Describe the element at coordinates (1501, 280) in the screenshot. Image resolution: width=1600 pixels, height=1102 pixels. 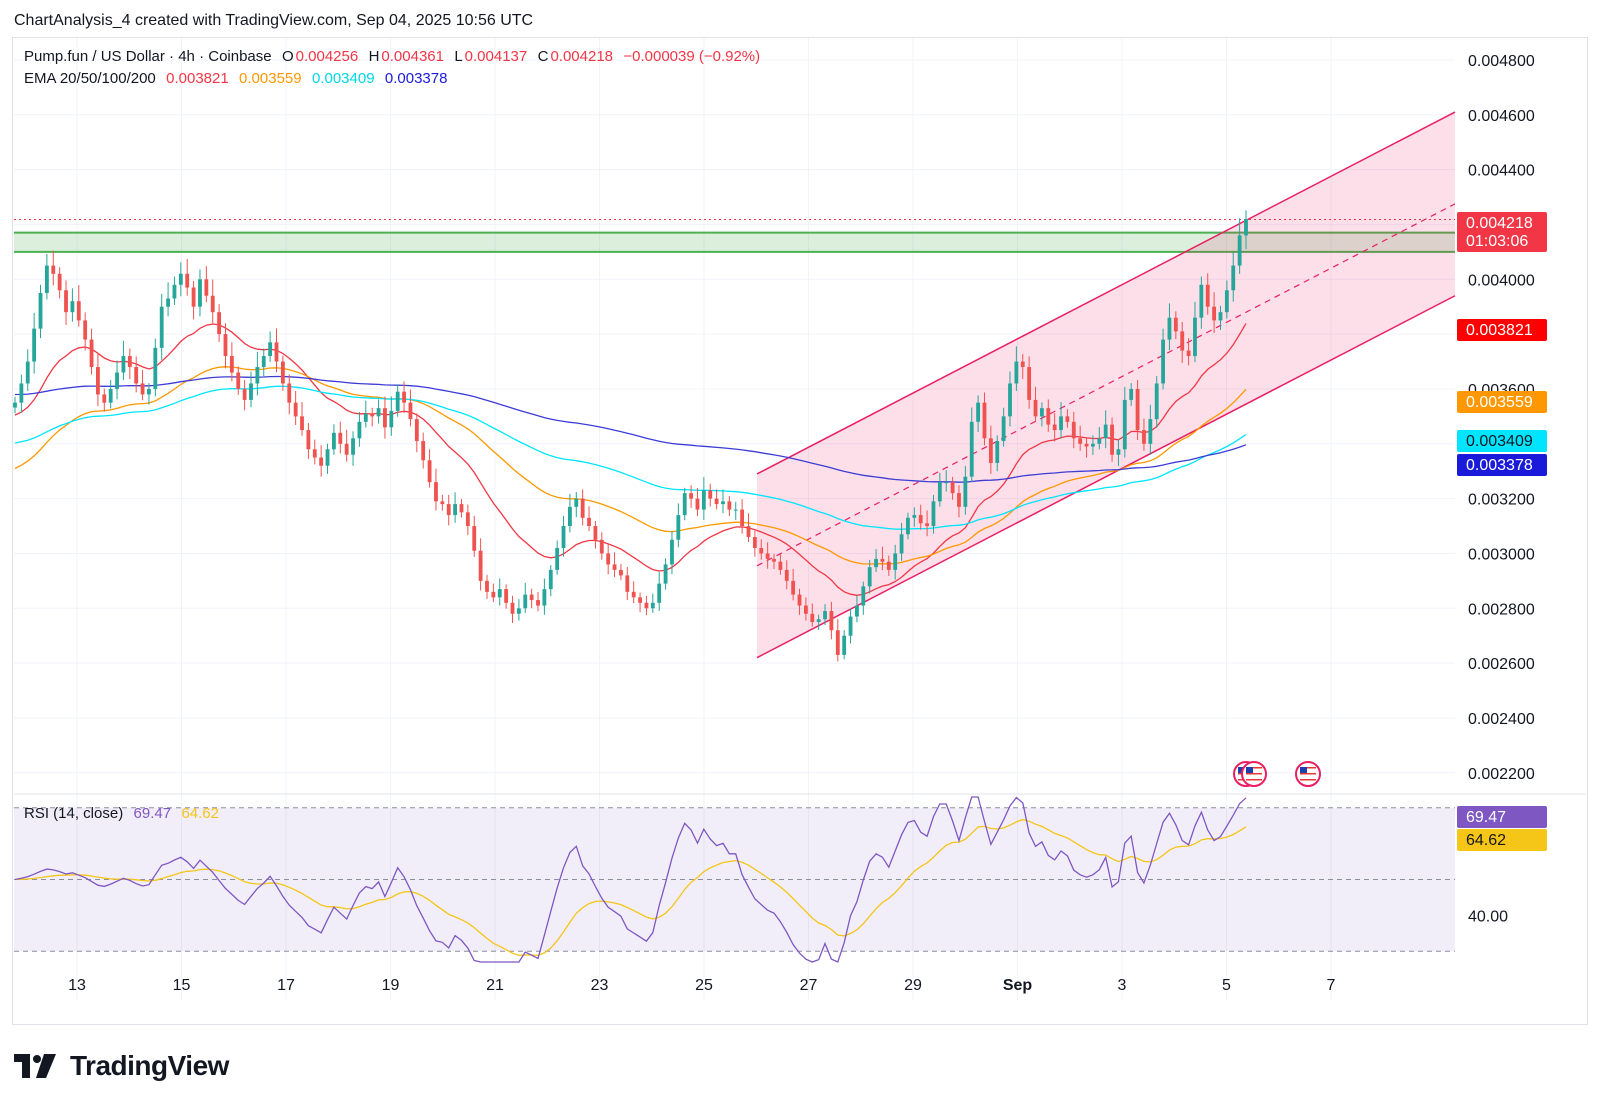
I see `y-tick-label: 0.004000` at that location.